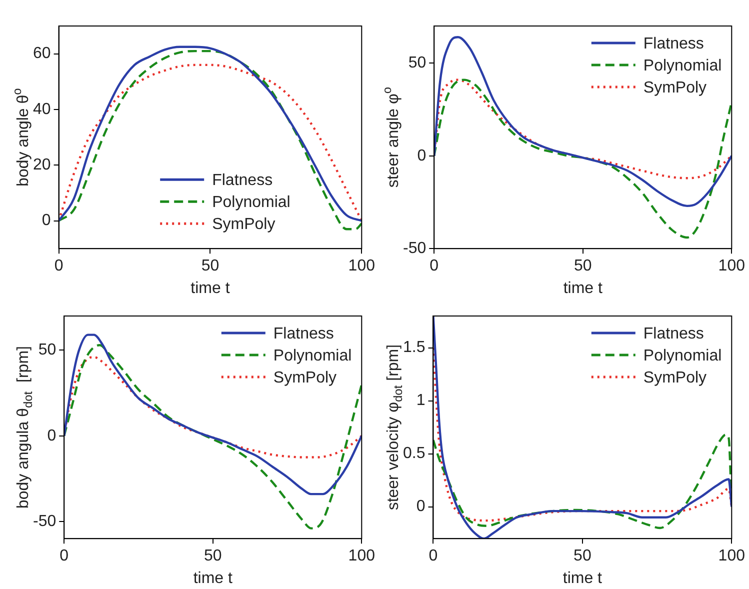  What do you see at coordinates (395, 427) in the screenshot?
I see `y-axis-title: steer velocity φdot [rpm]` at bounding box center [395, 427].